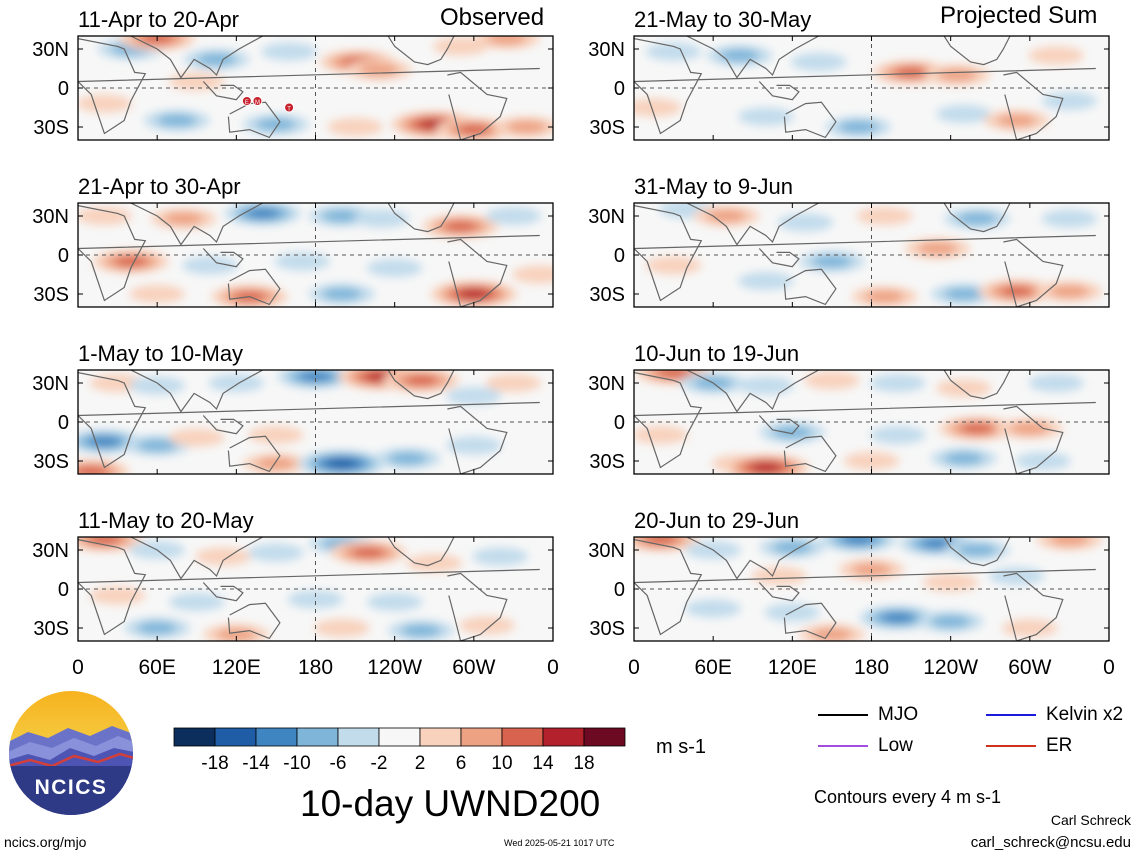 This screenshot has width=1135, height=856. What do you see at coordinates (289, 107) in the screenshot?
I see `wave-marker: T` at bounding box center [289, 107].